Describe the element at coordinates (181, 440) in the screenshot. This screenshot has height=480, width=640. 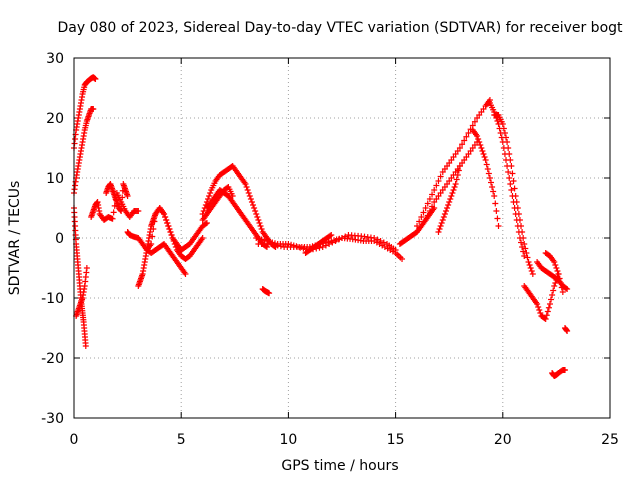
I see `x-tick-label: 5` at that location.